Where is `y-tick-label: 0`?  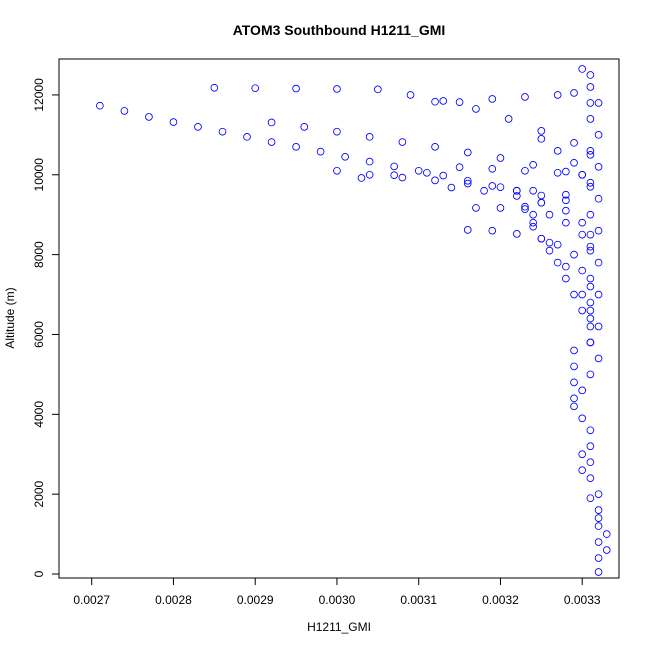 y-tick-label: 0 is located at coordinates (39, 573).